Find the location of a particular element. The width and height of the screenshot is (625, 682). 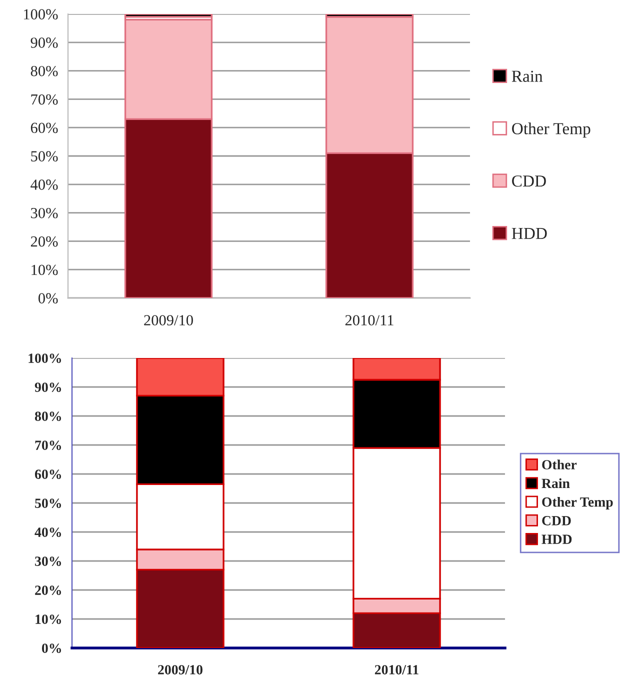

bar is located at coordinates (168, 16).